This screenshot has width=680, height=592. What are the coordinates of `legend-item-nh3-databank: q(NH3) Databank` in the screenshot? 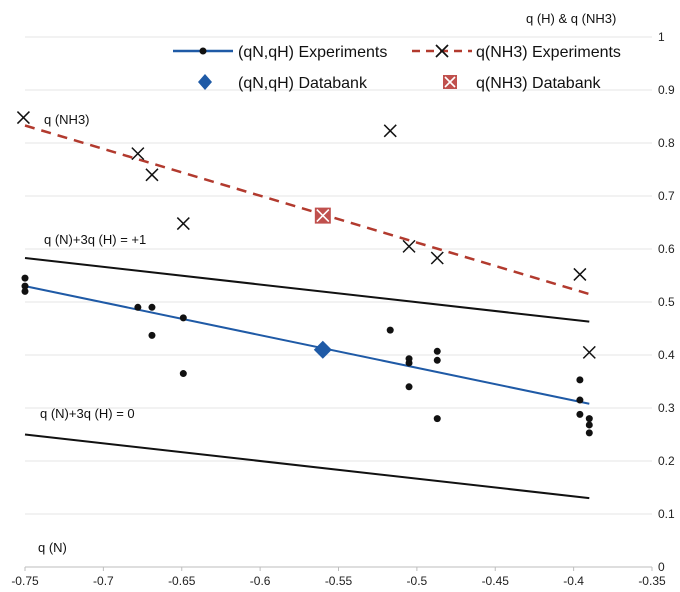 It's located at (522, 83).